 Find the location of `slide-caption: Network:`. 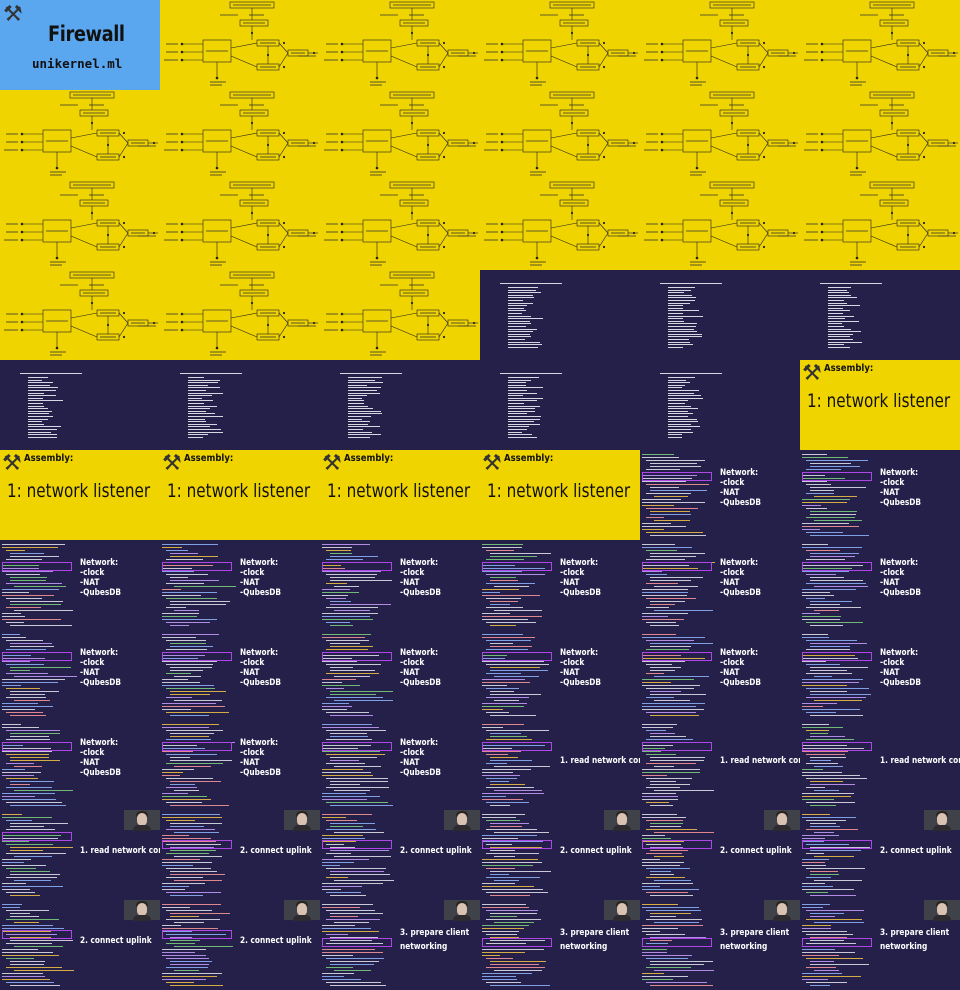

slide-caption: Network: is located at coordinates (99, 653).